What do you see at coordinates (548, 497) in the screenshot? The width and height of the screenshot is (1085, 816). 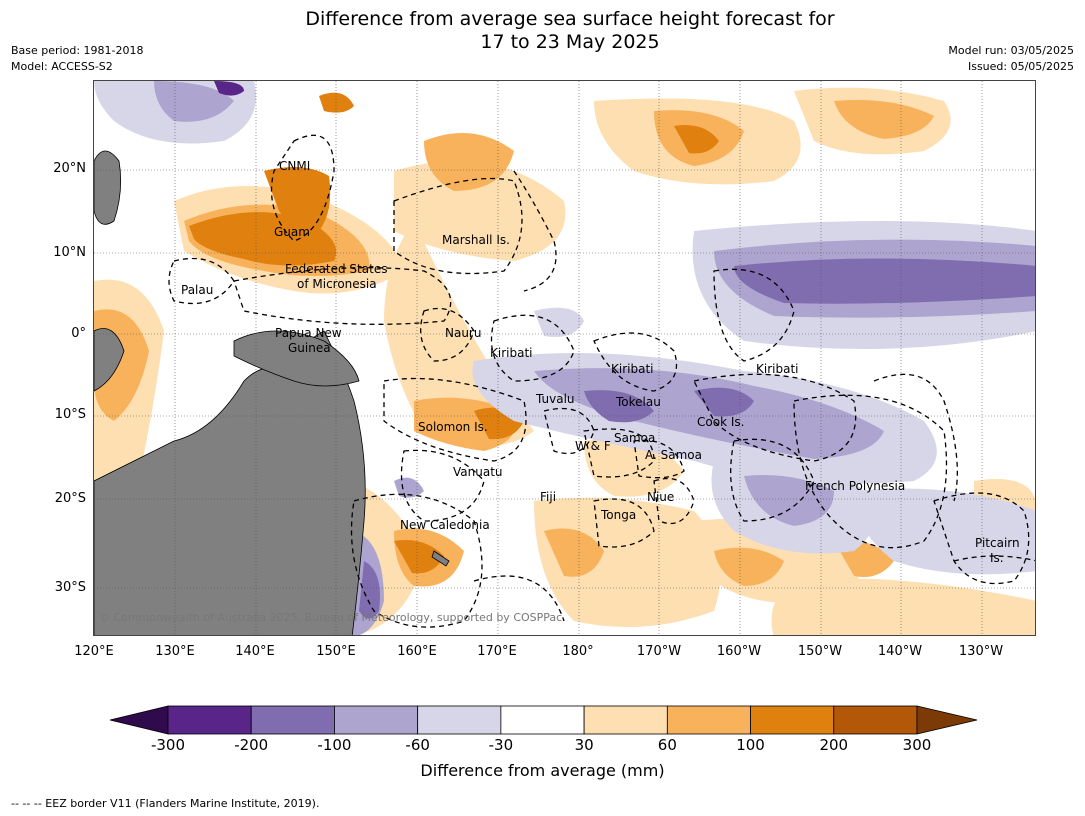 I see `label-fiji: Fiji` at bounding box center [548, 497].